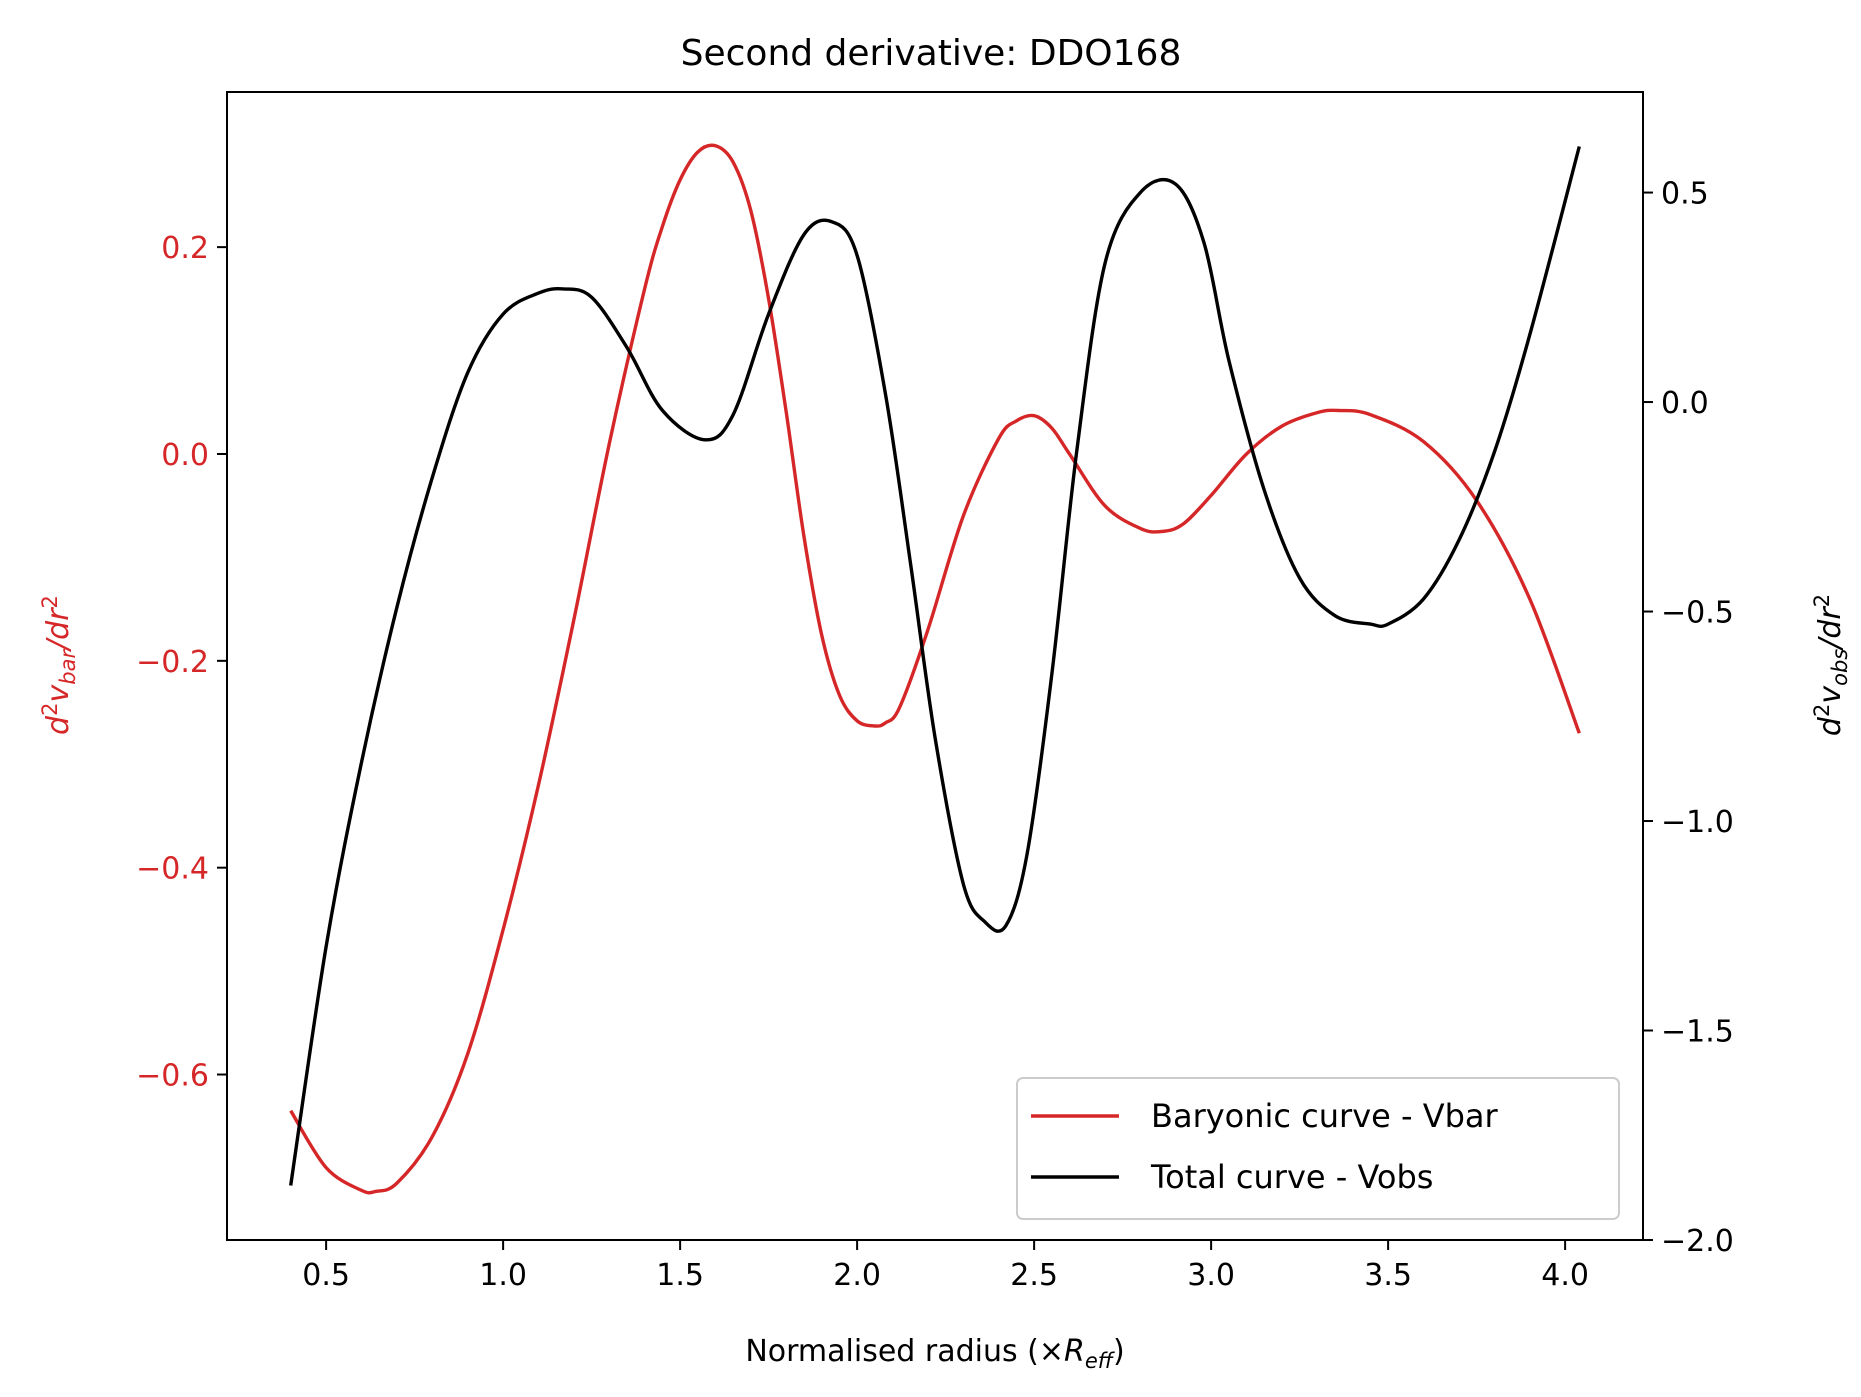  What do you see at coordinates (945, 1266) in the screenshot?
I see `x-axis: 0.5 1.0 1.5 2.0 2.5 3.0 3.5 4.0` at bounding box center [945, 1266].